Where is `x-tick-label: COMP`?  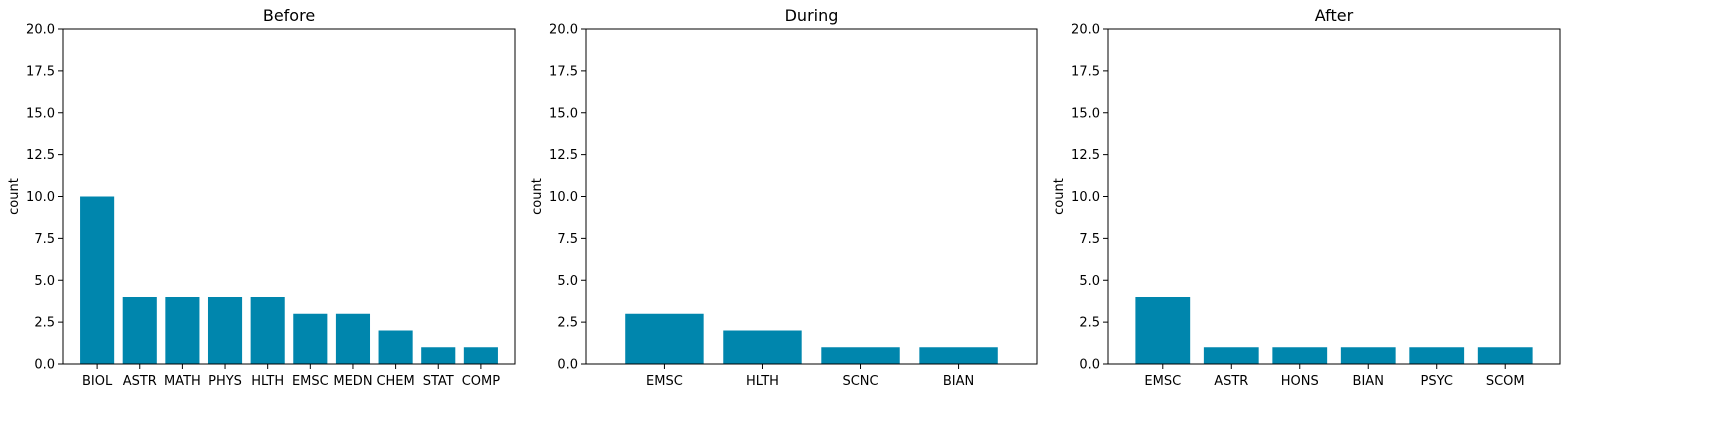
x-tick-label: COMP is located at coordinates (481, 381).